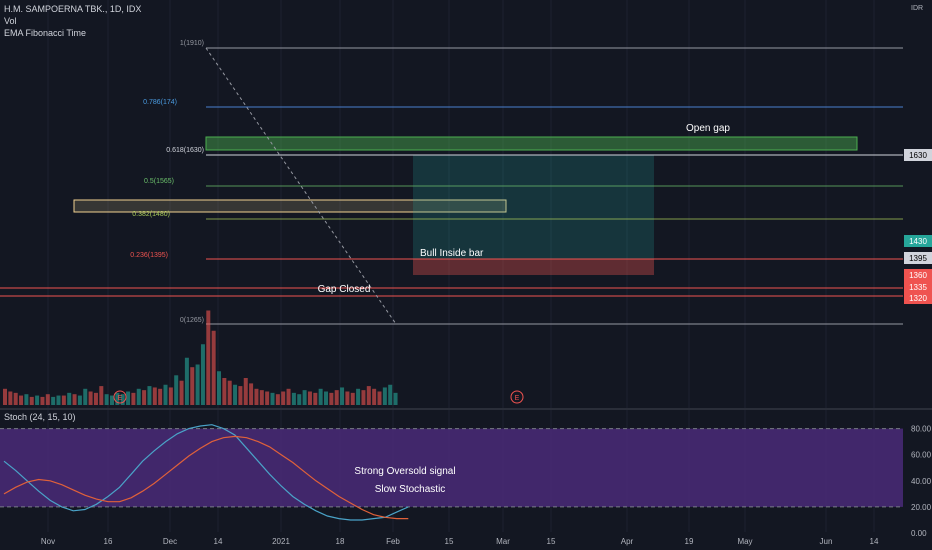  I want to click on stoch-tick-label: 0.00, so click(919, 533).